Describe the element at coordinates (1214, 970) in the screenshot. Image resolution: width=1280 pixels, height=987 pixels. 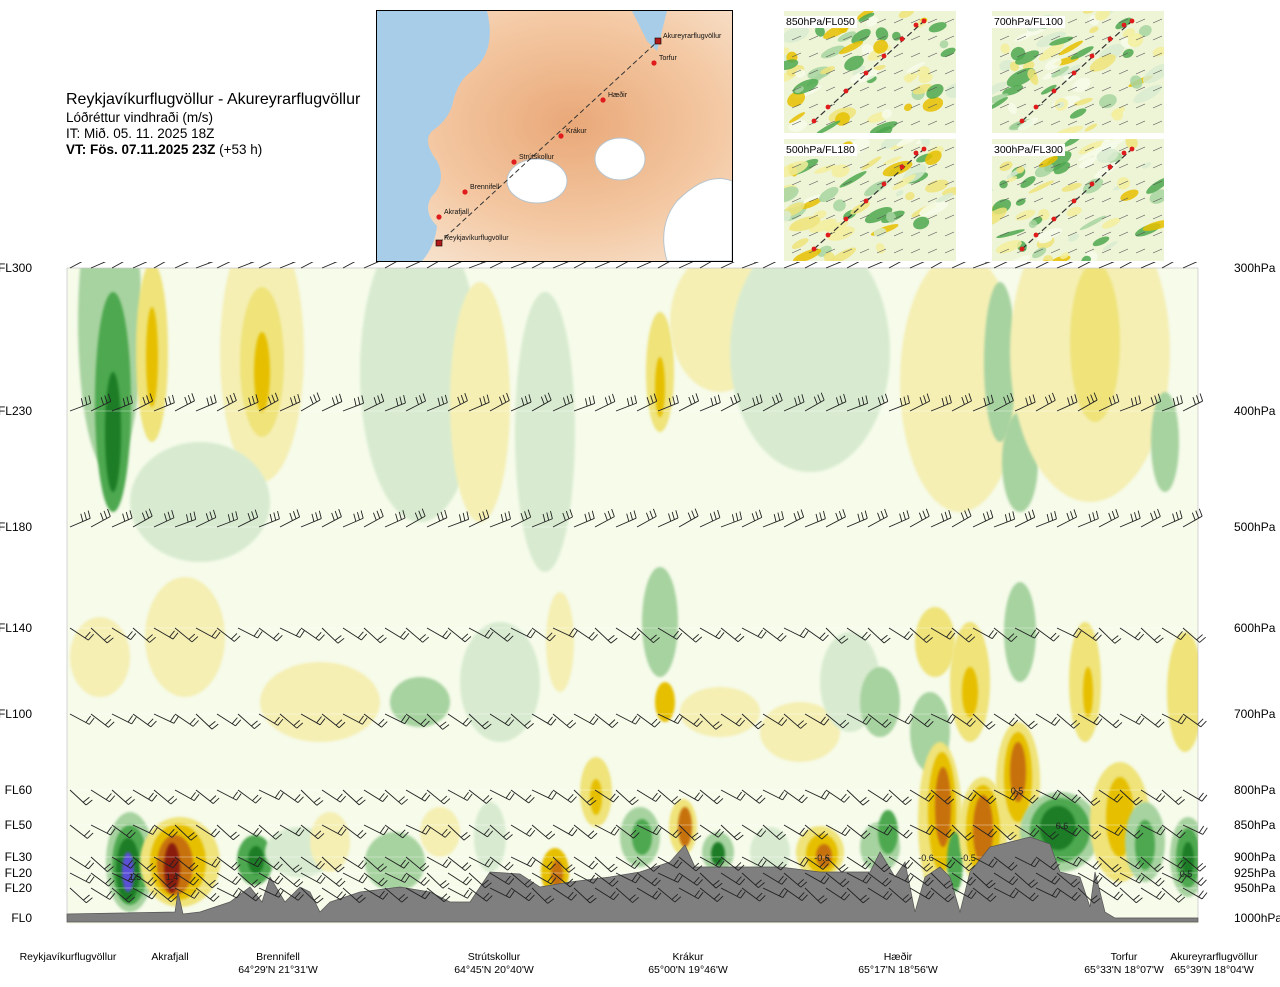
I see `x-point-coord: 65°39'N 18°04'W` at that location.